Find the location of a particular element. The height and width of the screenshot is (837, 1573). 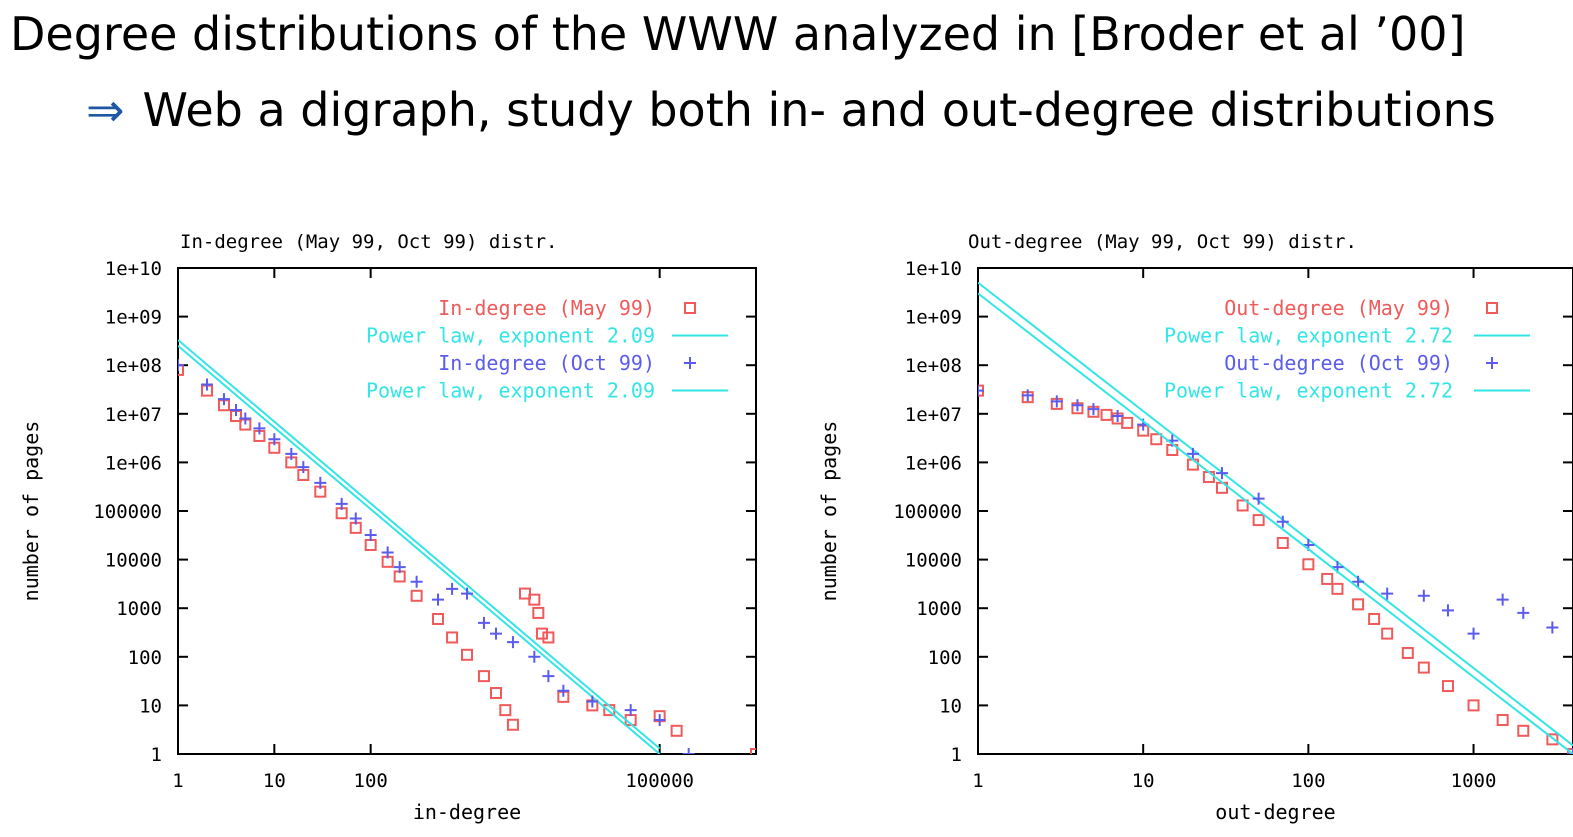

in-degree-y-axis-label: number of pages is located at coordinates (31, 511).